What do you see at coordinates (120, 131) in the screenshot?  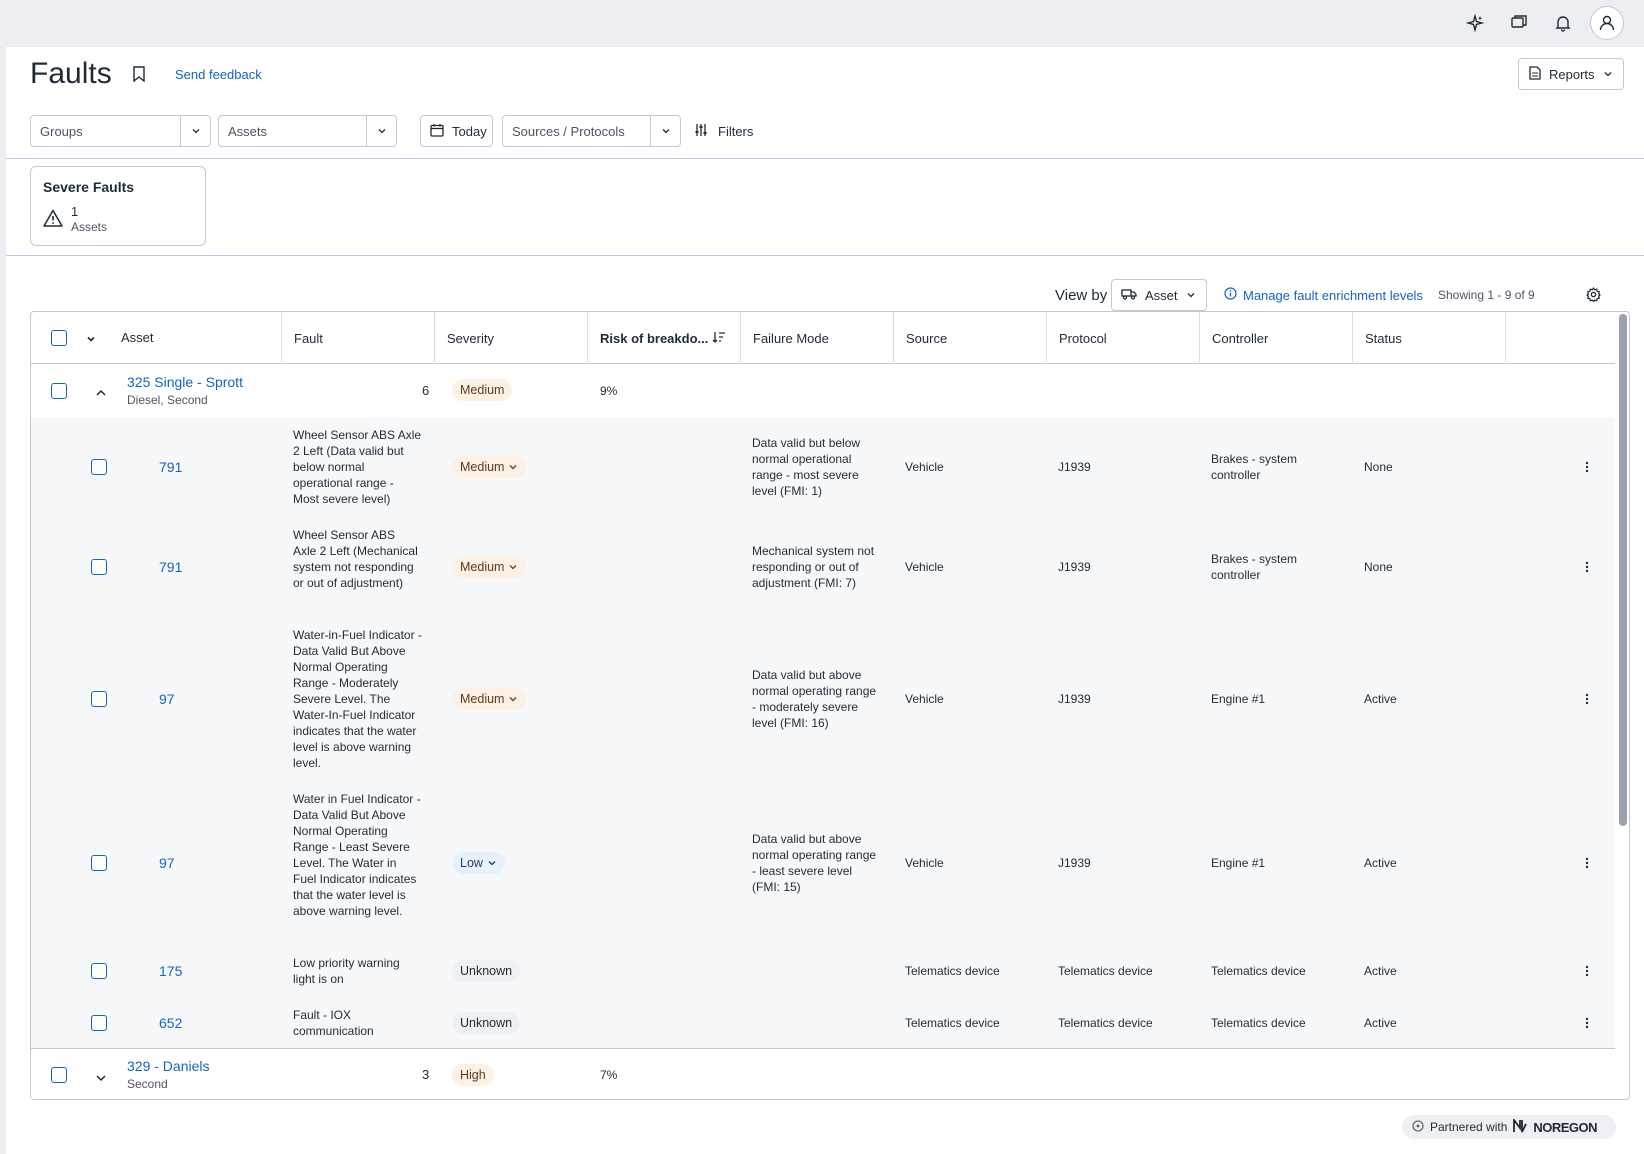 I see `groups-select: Groups` at bounding box center [120, 131].